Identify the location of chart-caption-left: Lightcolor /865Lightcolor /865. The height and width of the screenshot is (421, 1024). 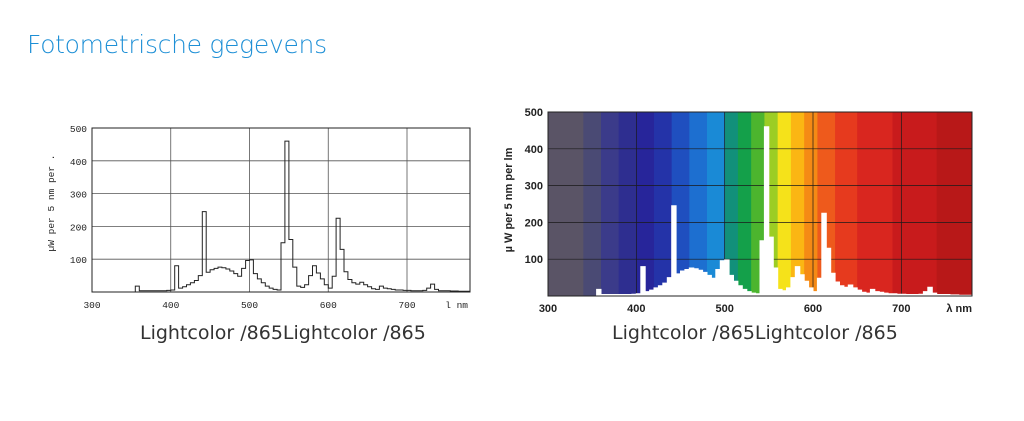
(283, 333).